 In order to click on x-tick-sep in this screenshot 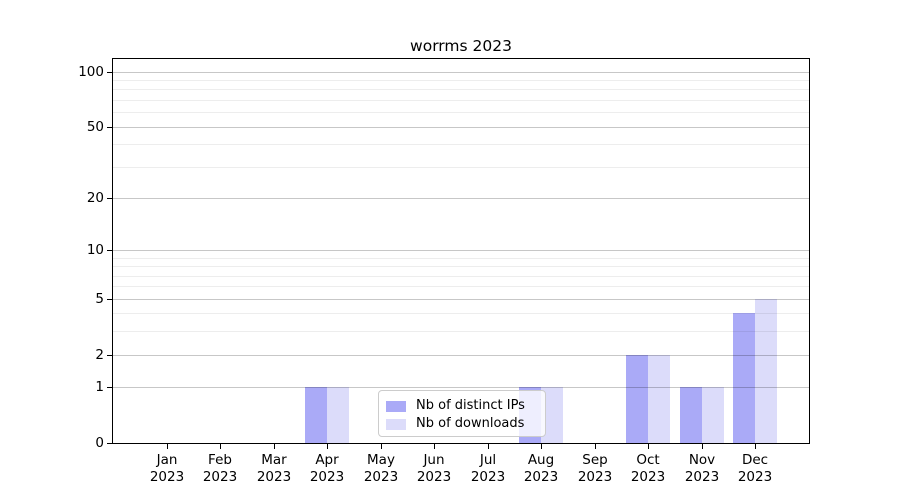, I will do `click(595, 446)`.